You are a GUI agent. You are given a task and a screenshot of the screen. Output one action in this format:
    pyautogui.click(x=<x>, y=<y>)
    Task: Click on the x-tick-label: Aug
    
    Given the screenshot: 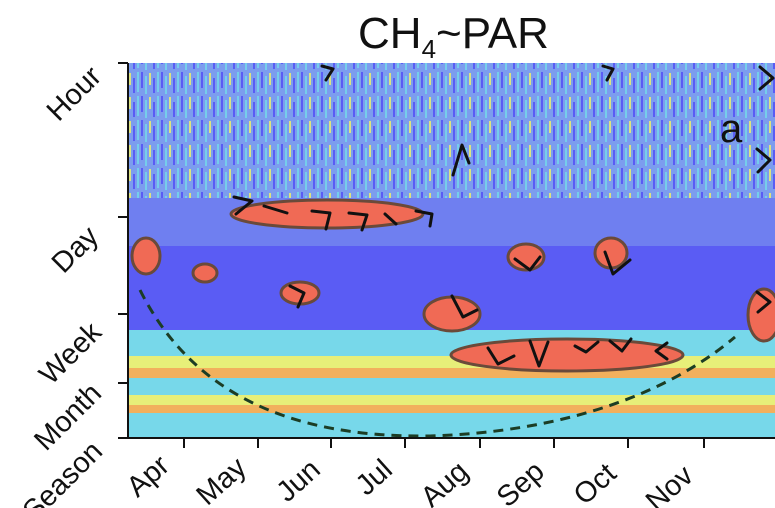 What is the action you would take?
    pyautogui.click(x=445, y=481)
    